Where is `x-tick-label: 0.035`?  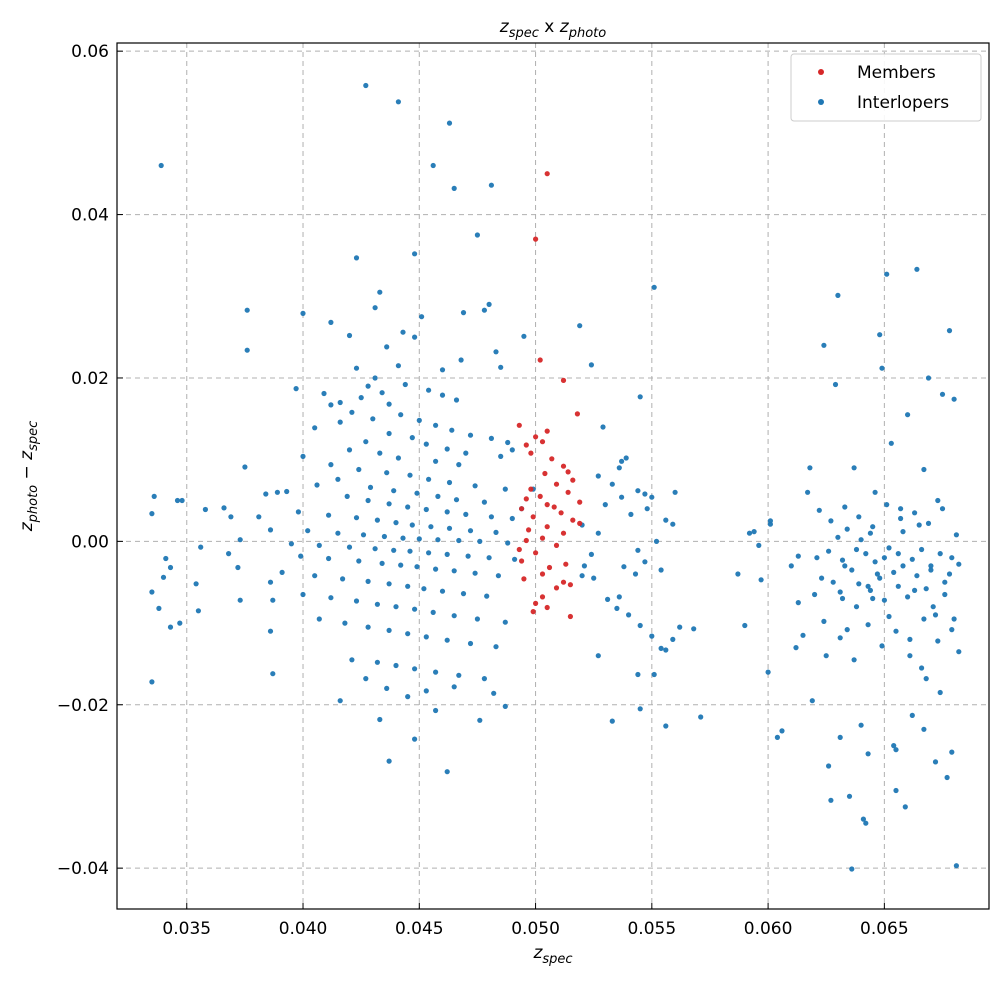
x-tick-label: 0.035 is located at coordinates (186, 929).